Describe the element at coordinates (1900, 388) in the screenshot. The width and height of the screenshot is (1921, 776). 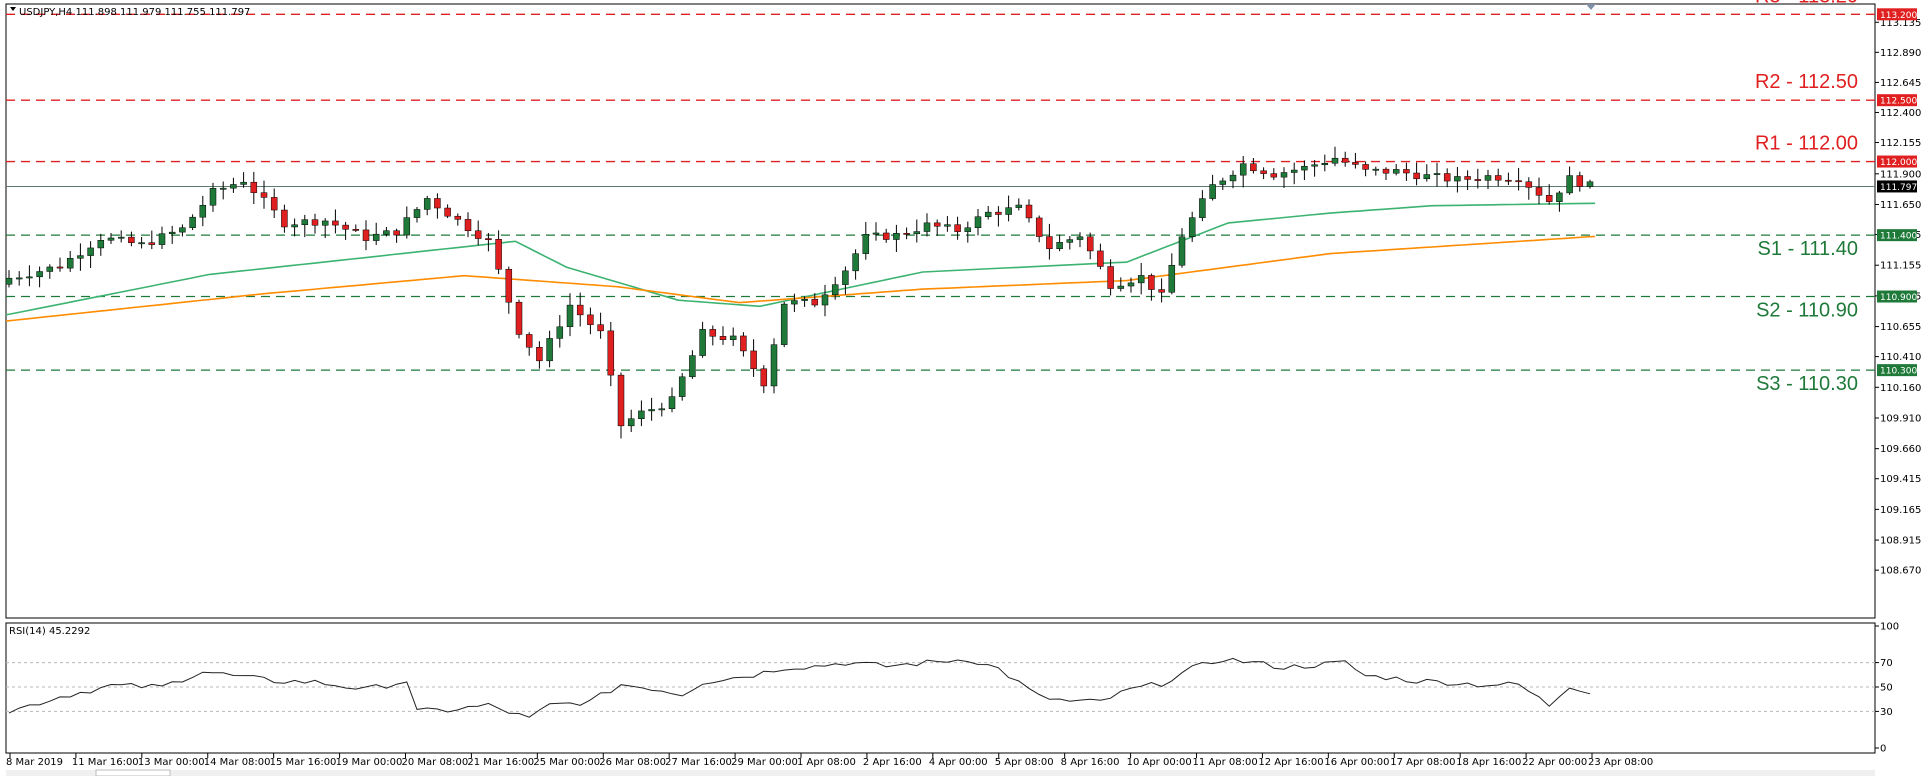
I see `price-tick-label-12: 110.160` at that location.